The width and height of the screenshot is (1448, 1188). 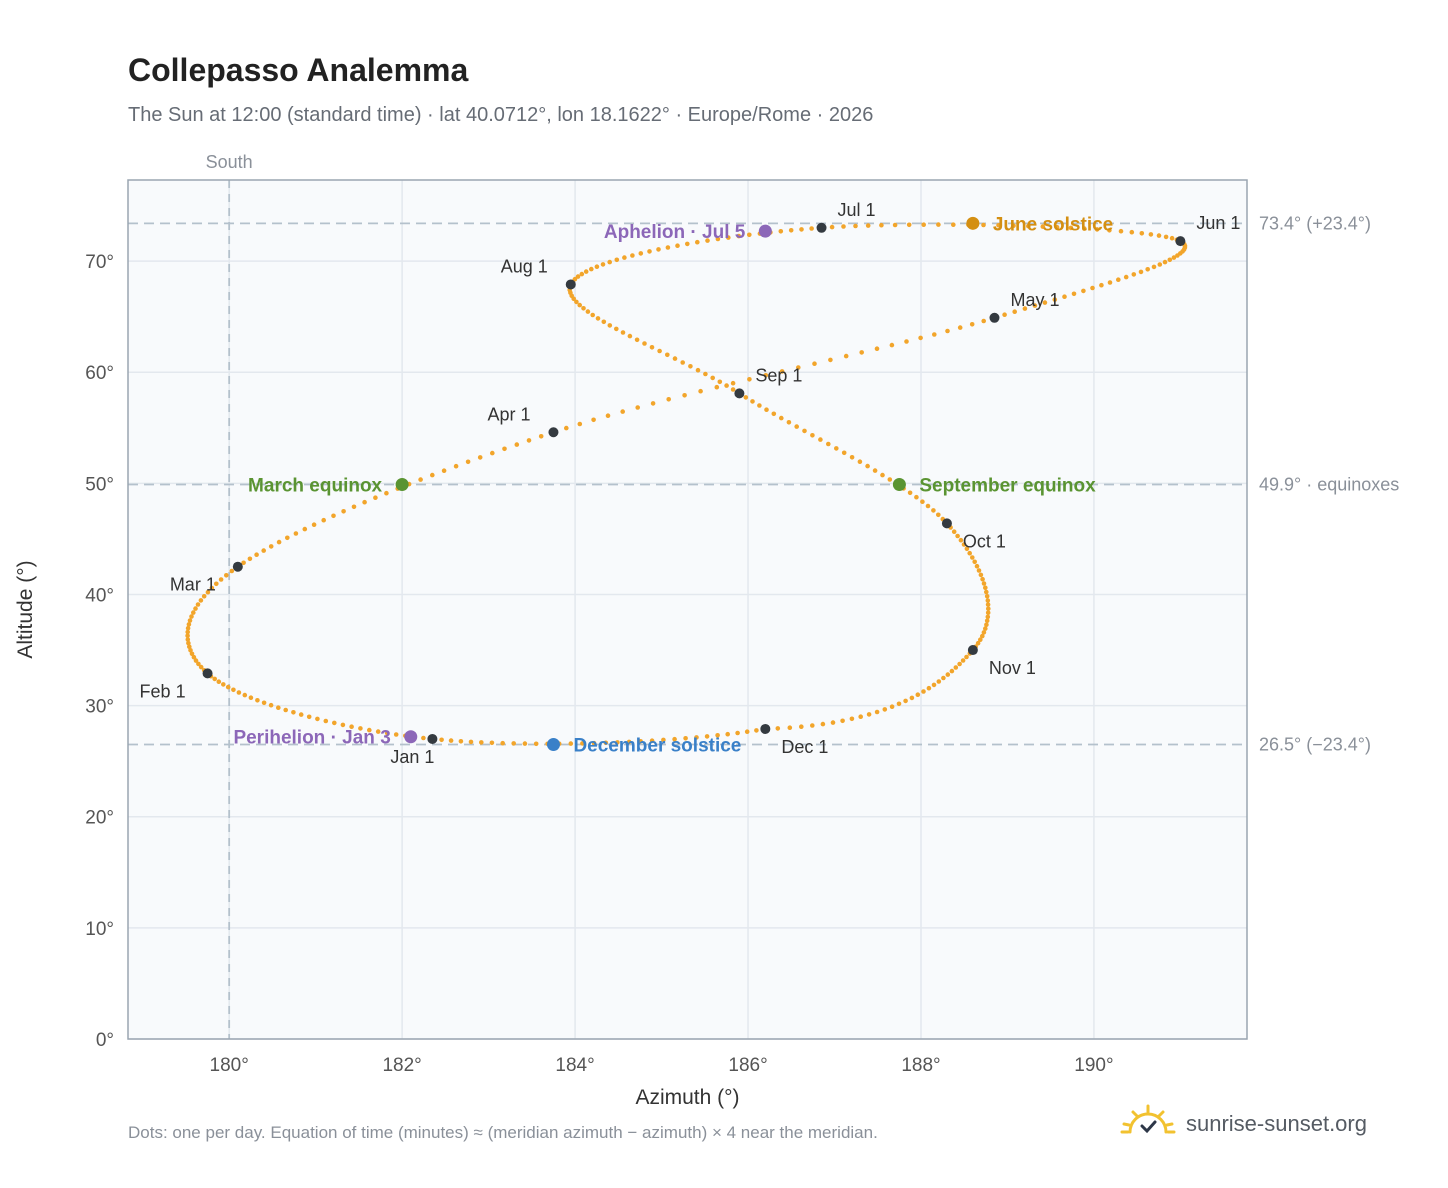 What do you see at coordinates (99, 818) in the screenshot?
I see `y-tick-label: 20°` at bounding box center [99, 818].